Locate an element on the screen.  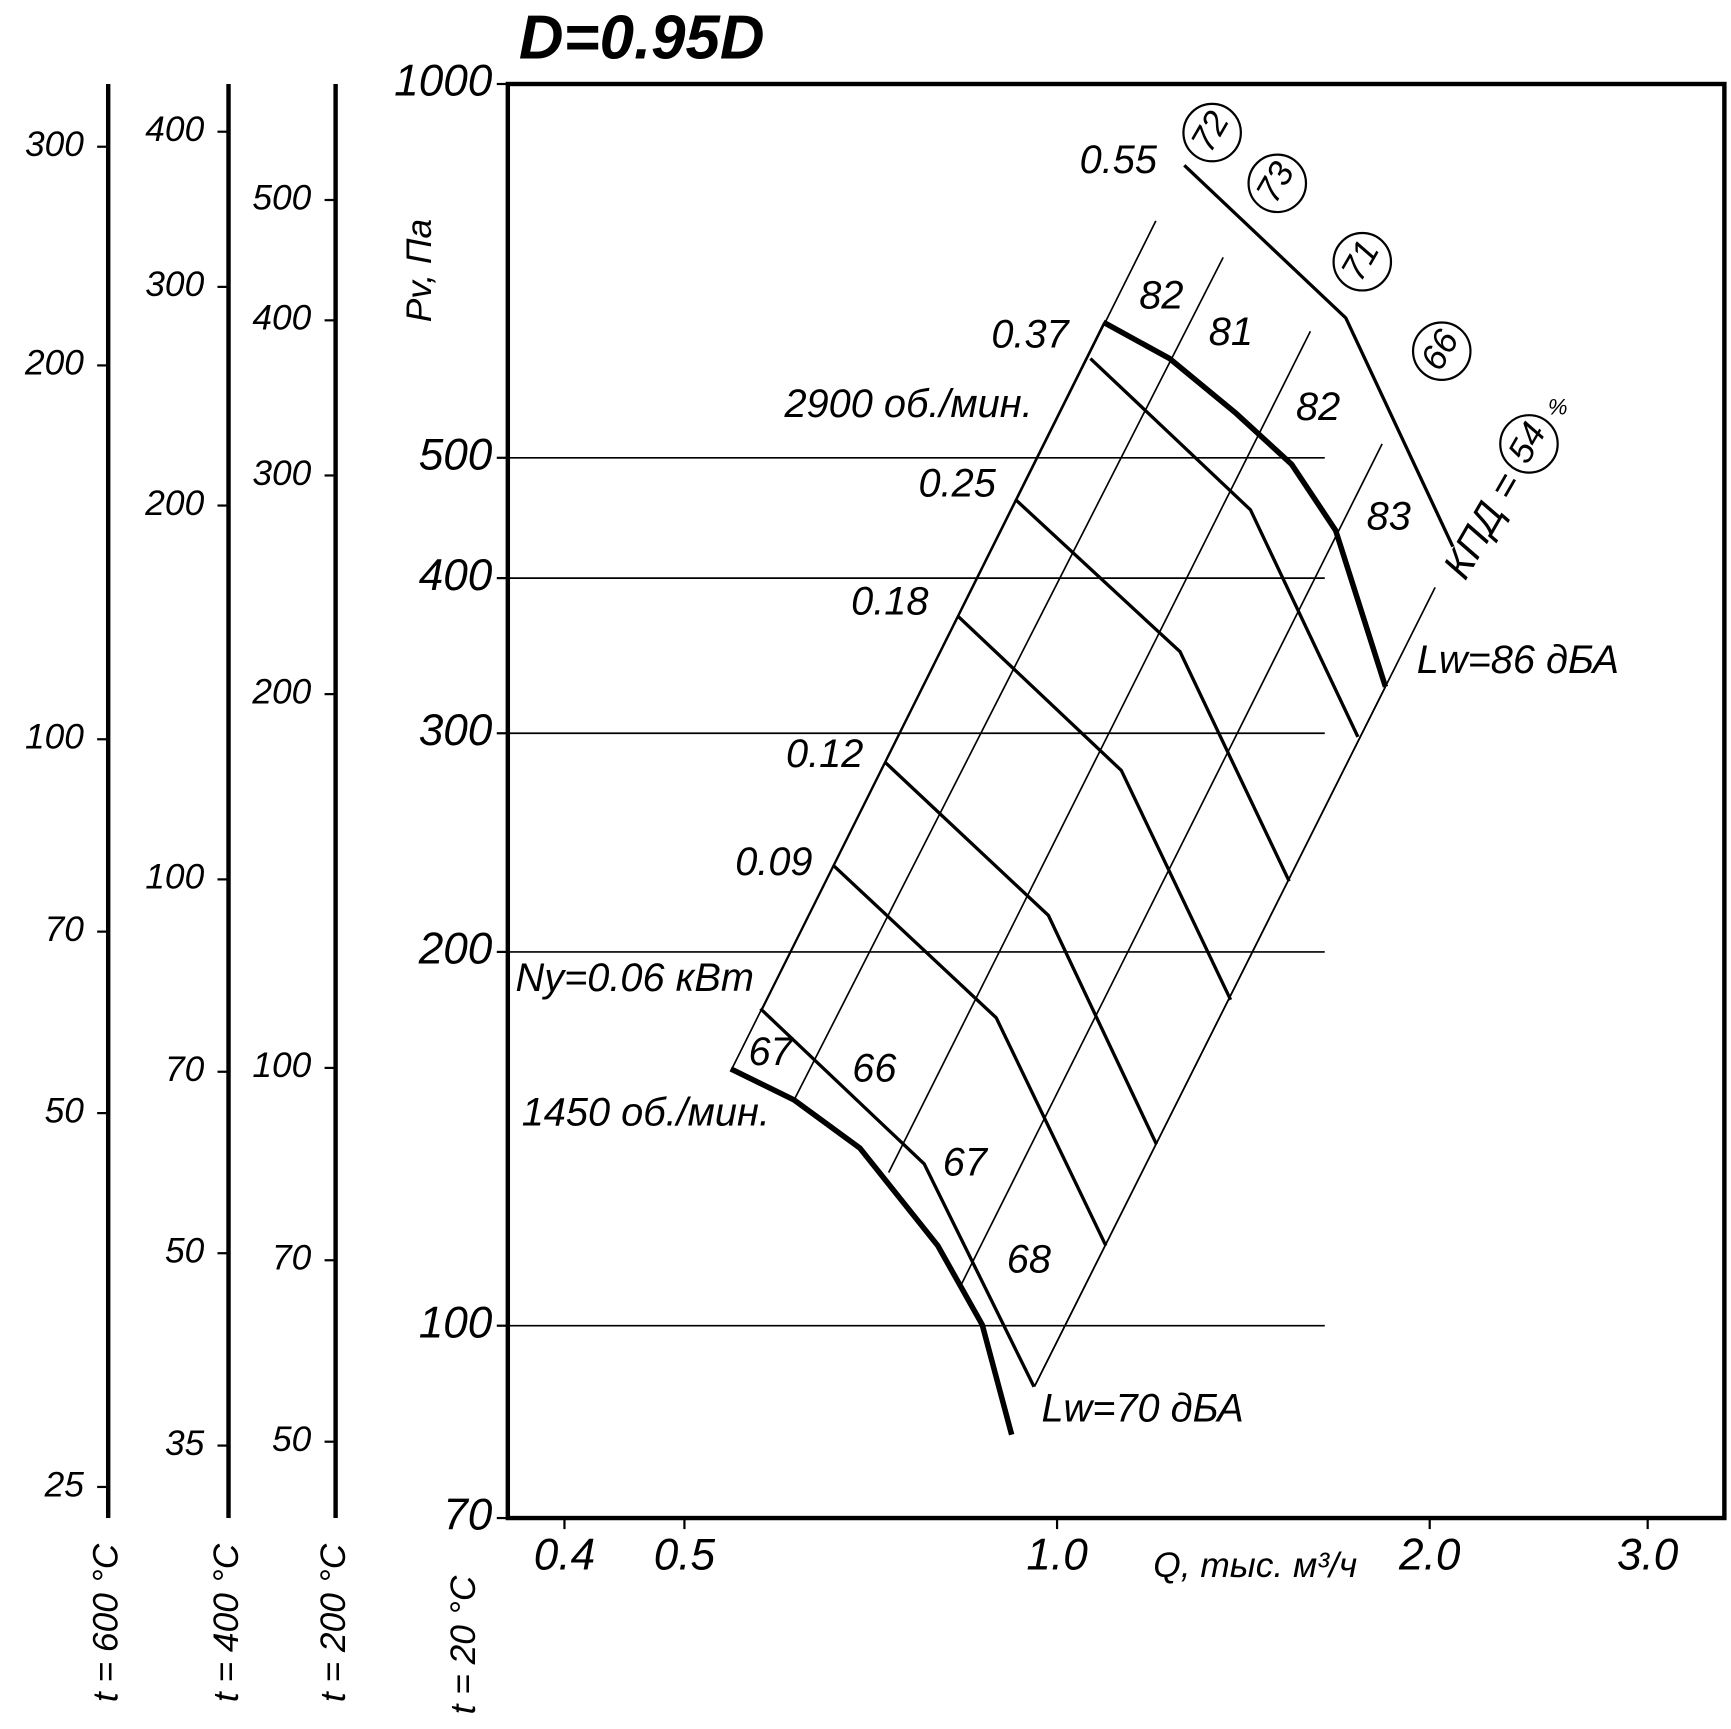
y-tick-label: 300 is located at coordinates (456, 730).